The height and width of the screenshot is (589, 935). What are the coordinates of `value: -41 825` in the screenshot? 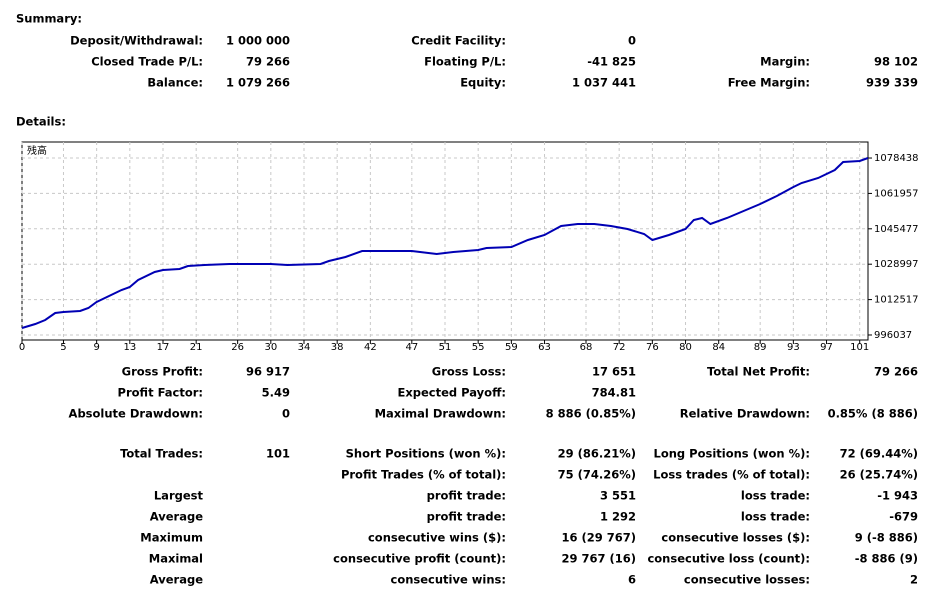 It's located at (611, 62).